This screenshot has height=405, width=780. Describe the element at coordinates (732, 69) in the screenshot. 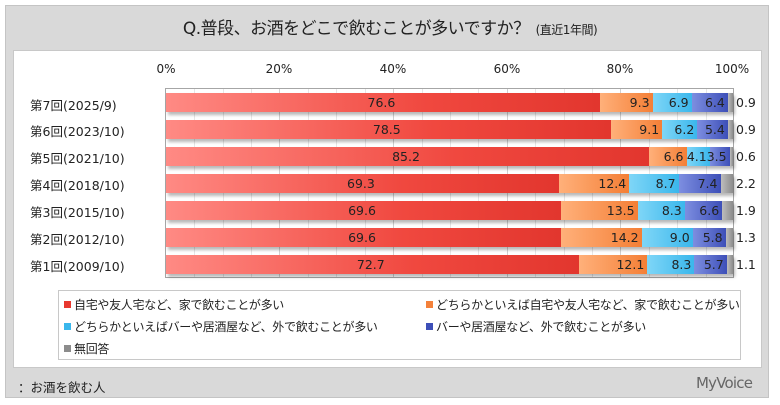

I see `axis-tick-100: 100%` at that location.